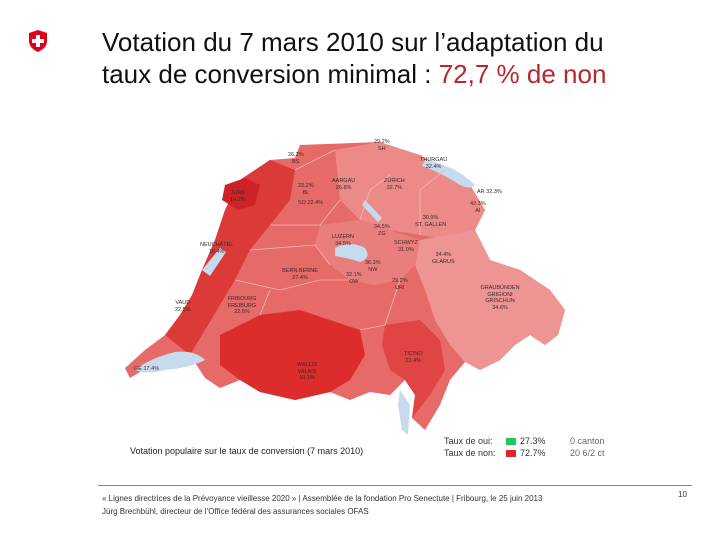 This screenshot has width=720, height=540. I want to click on region-italy-border, so click(465, 374).